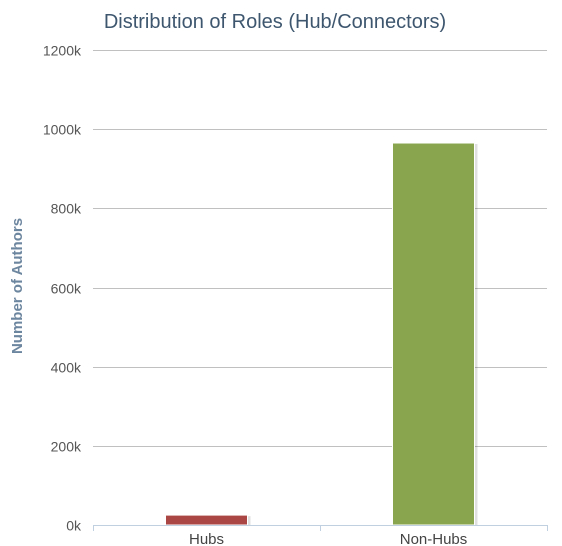  What do you see at coordinates (206, 520) in the screenshot?
I see `bar-hubs` at bounding box center [206, 520].